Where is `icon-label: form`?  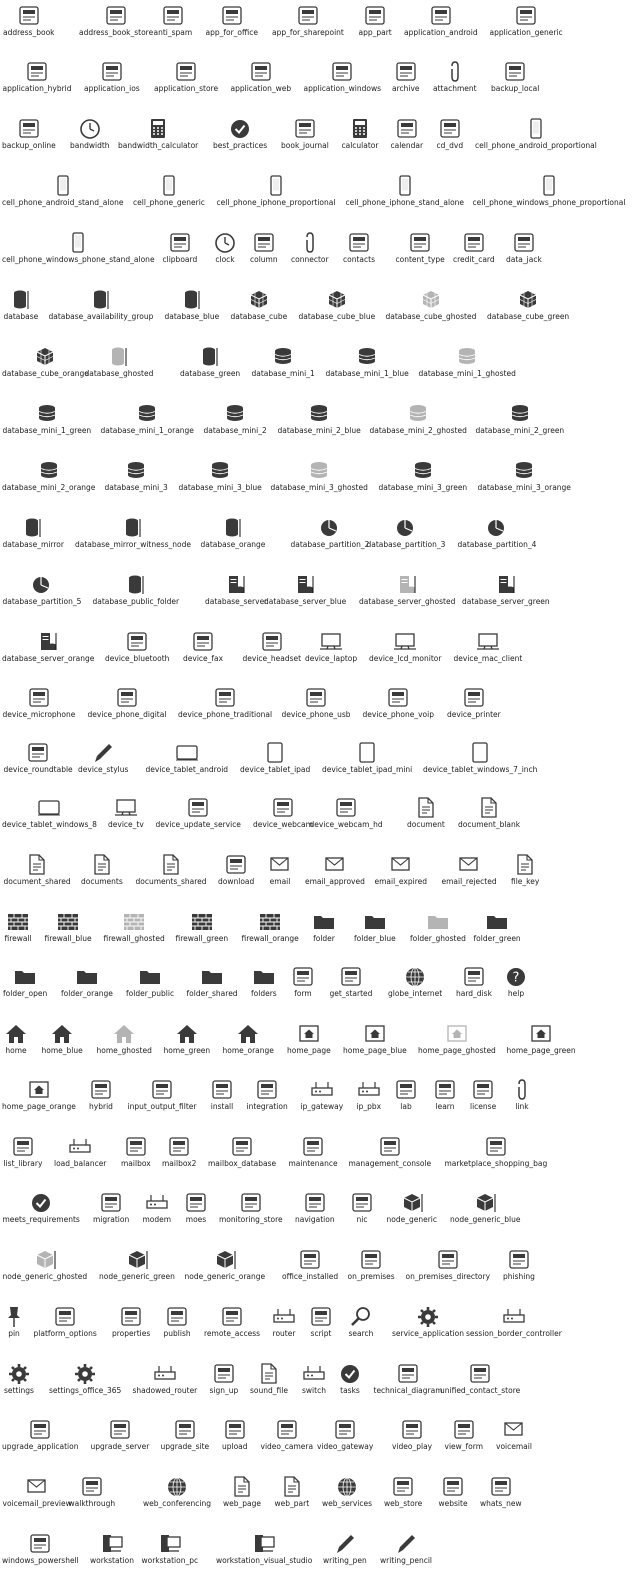 icon-label: form is located at coordinates (303, 993).